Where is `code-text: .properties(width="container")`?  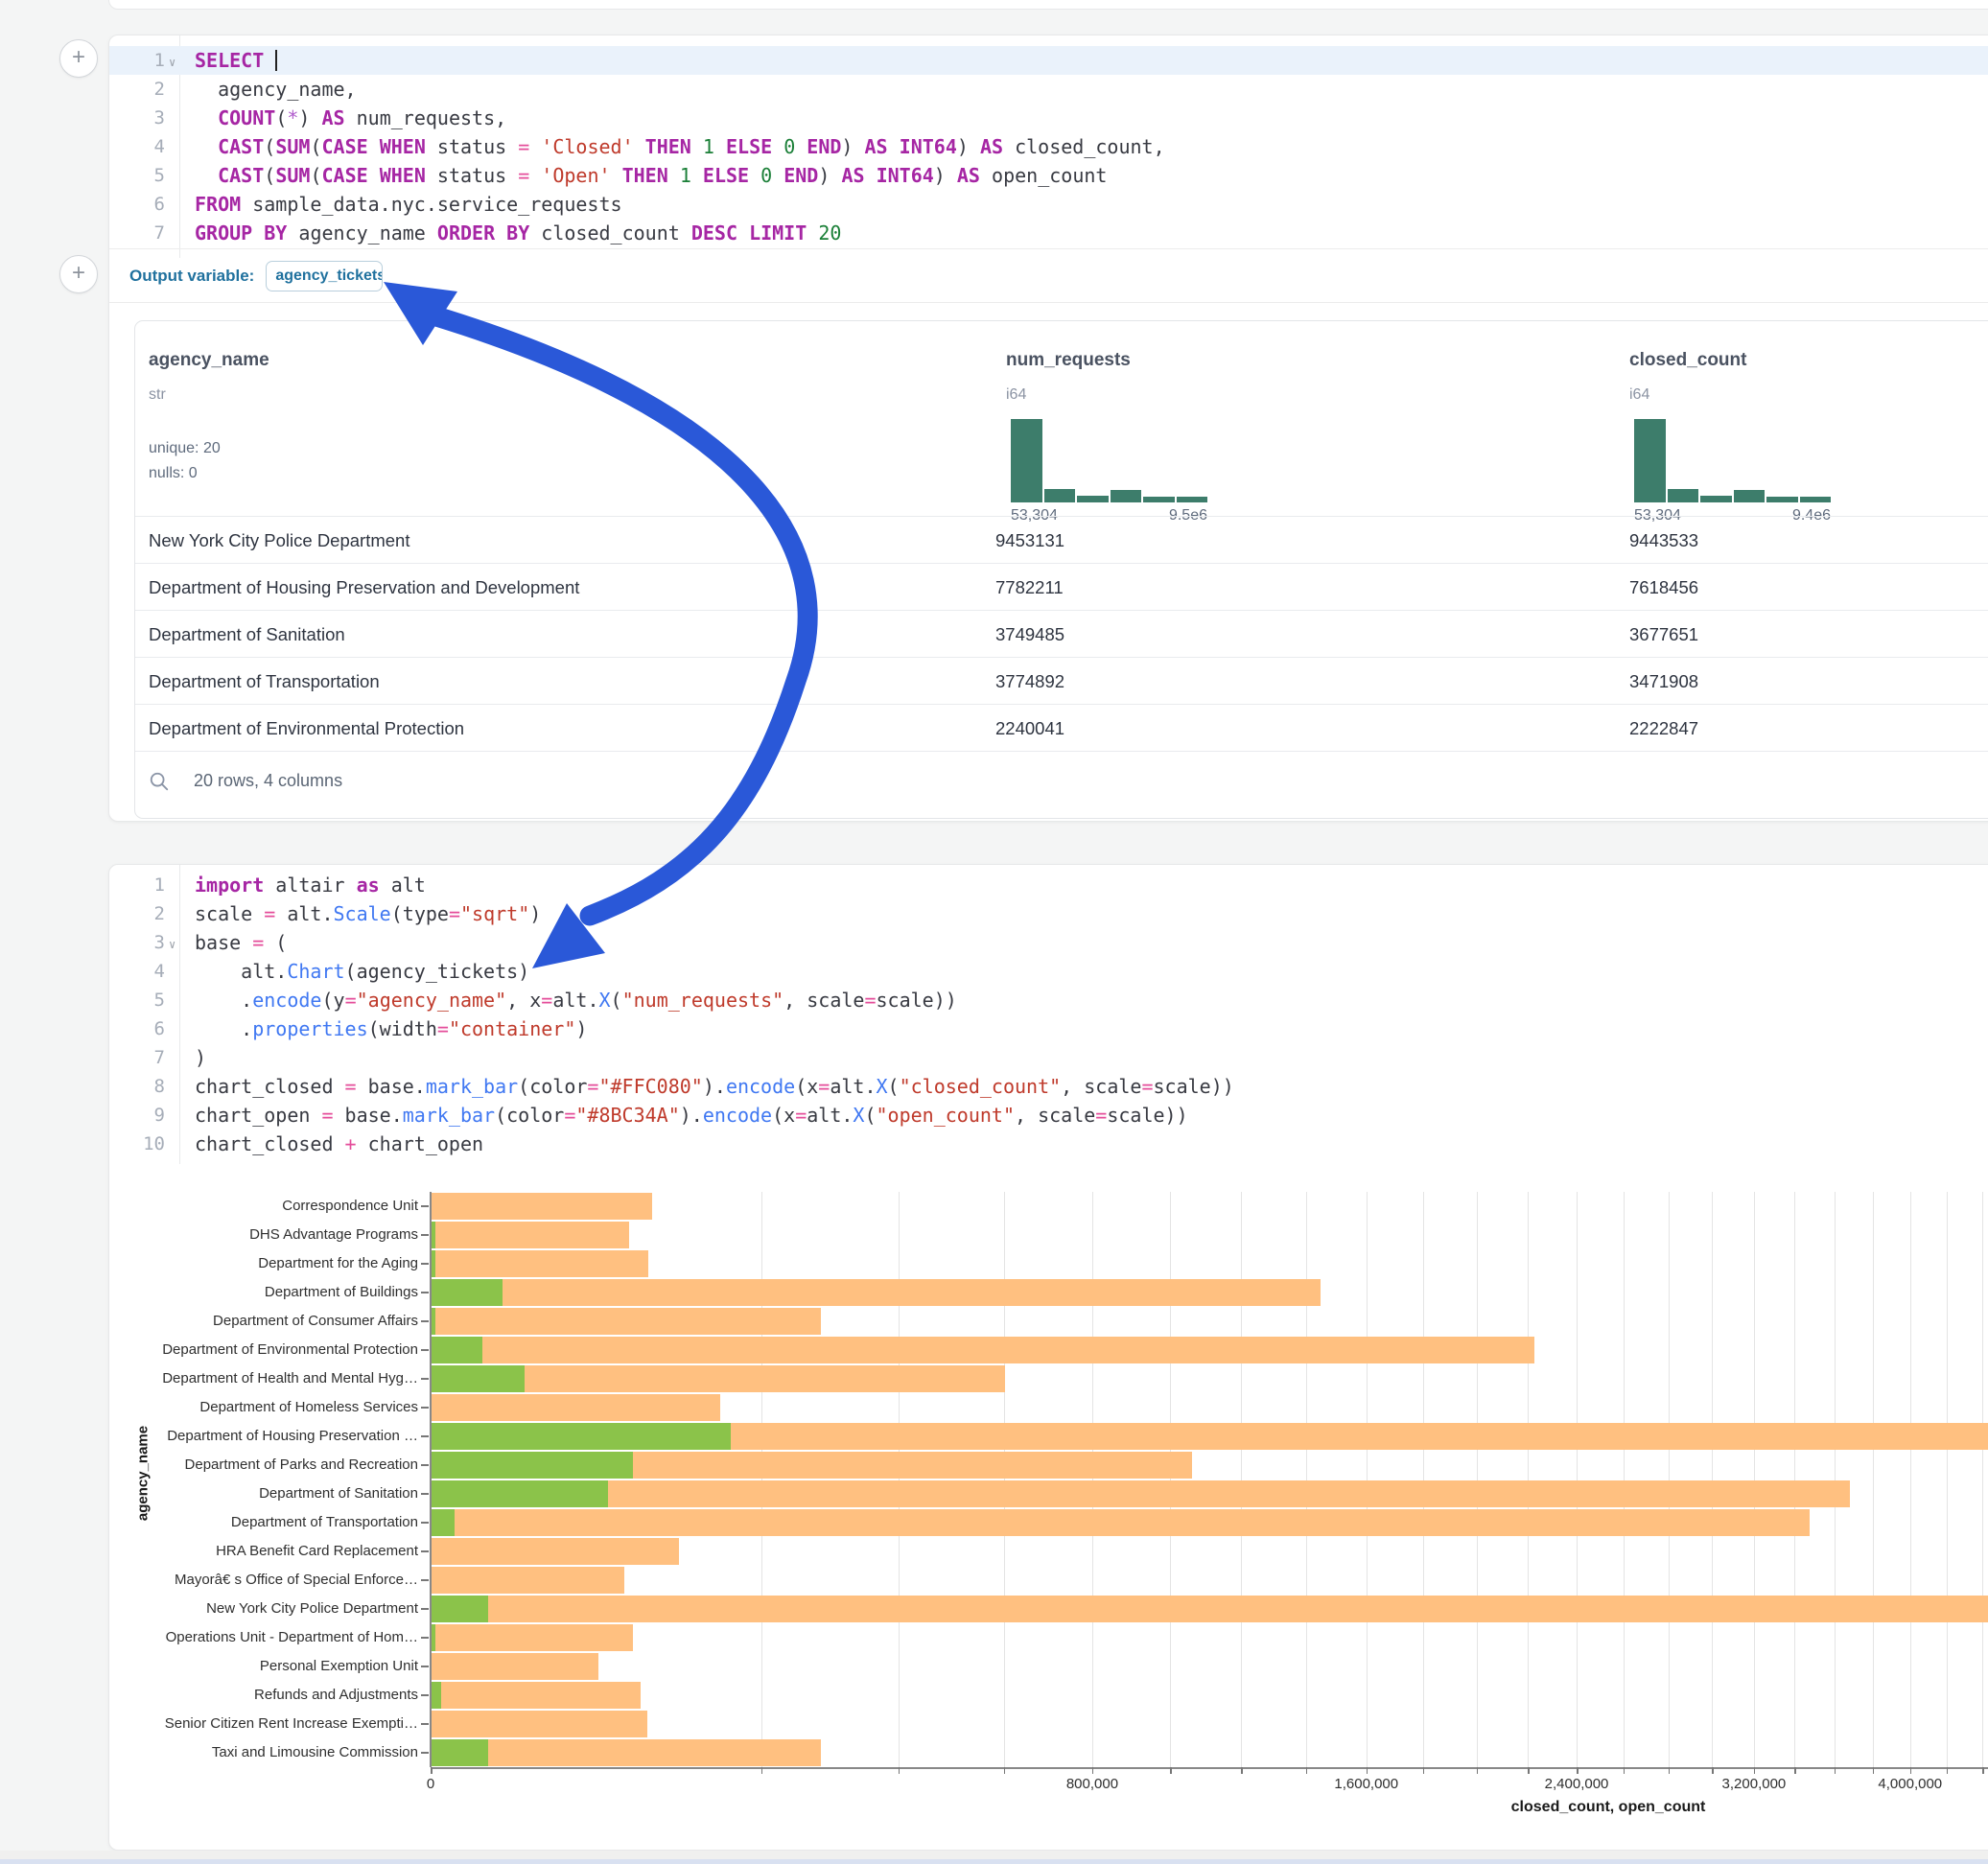 code-text: .properties(width="container") is located at coordinates (392, 1028).